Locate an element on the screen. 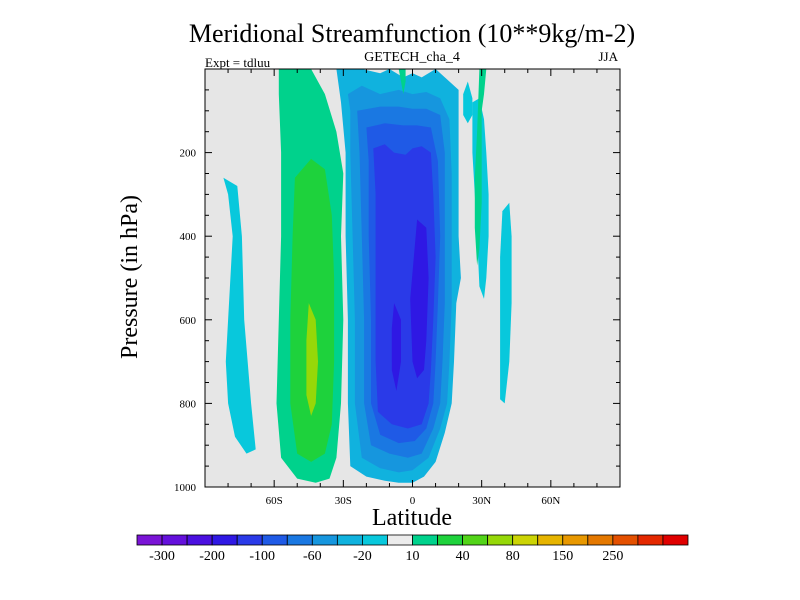 The height and width of the screenshot is (600, 800). contour-green-cell-40s is located at coordinates (312, 310).